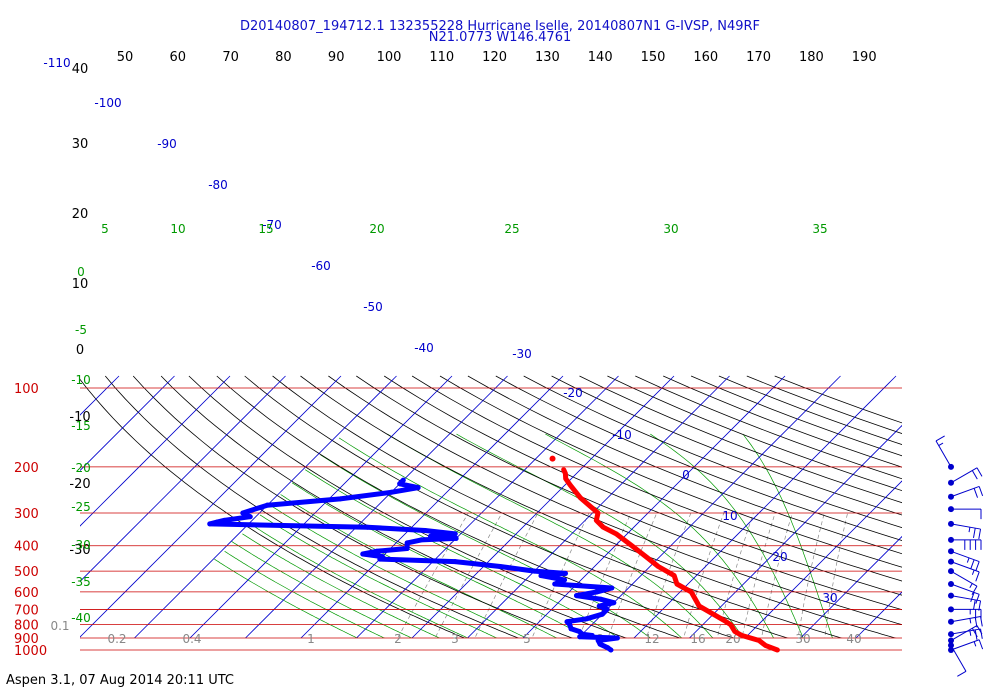 Image resolution: width=1000 pixels, height=700 pixels. What do you see at coordinates (125, 57) in the screenshot?
I see `top-tick-label: 50` at bounding box center [125, 57].